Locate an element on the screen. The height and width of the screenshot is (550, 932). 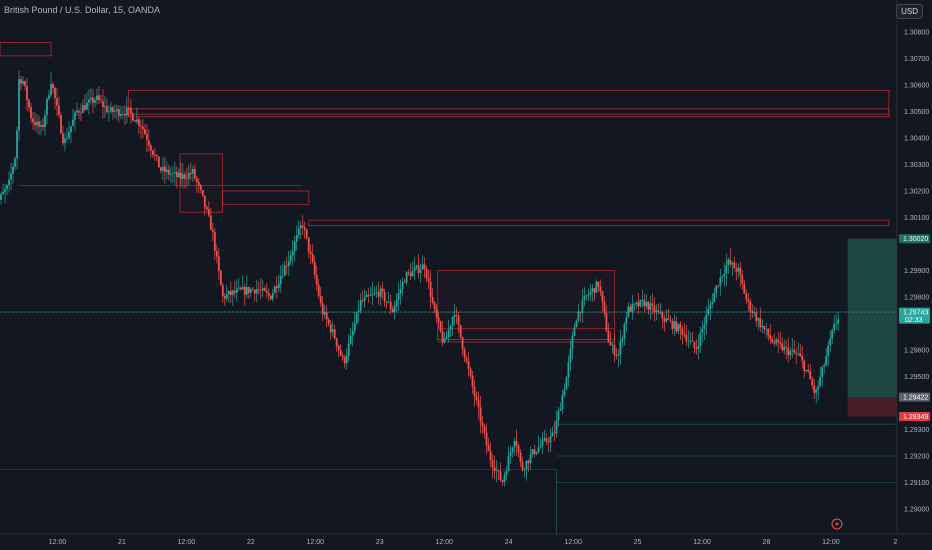
currency-button: USD is located at coordinates (909, 11).